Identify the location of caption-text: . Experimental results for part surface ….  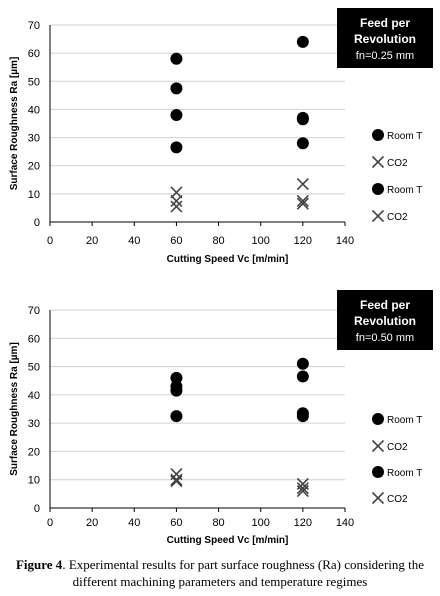
(243, 573).